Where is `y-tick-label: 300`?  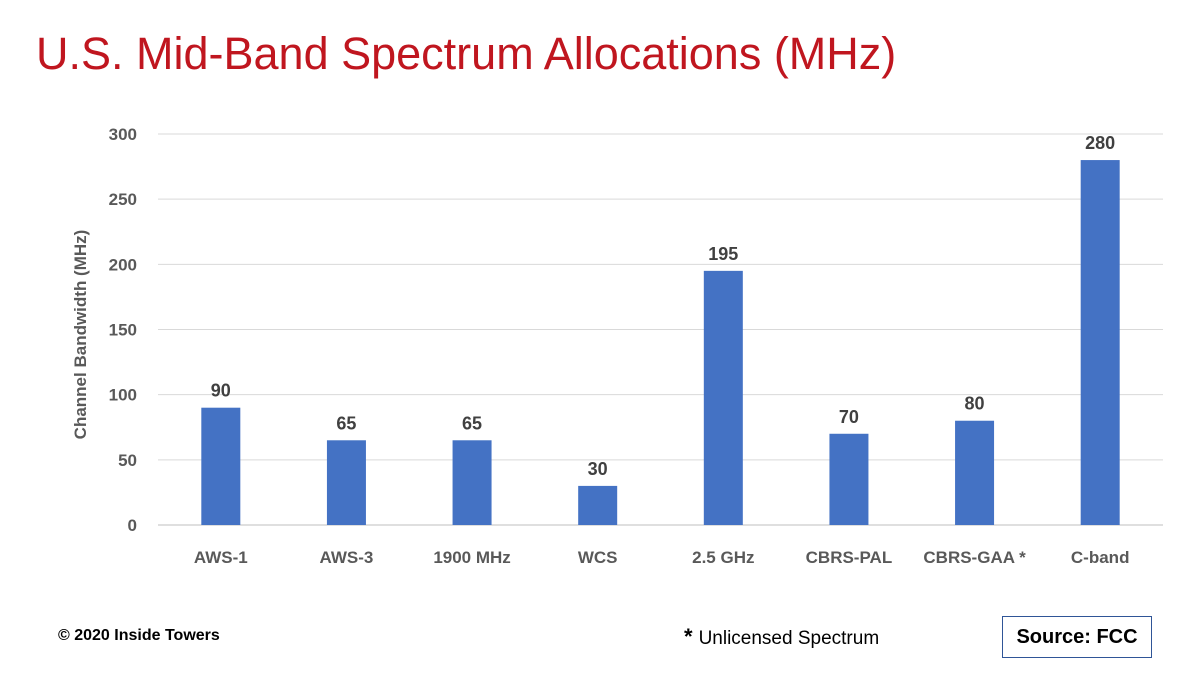
y-tick-label: 300 is located at coordinates (123, 134).